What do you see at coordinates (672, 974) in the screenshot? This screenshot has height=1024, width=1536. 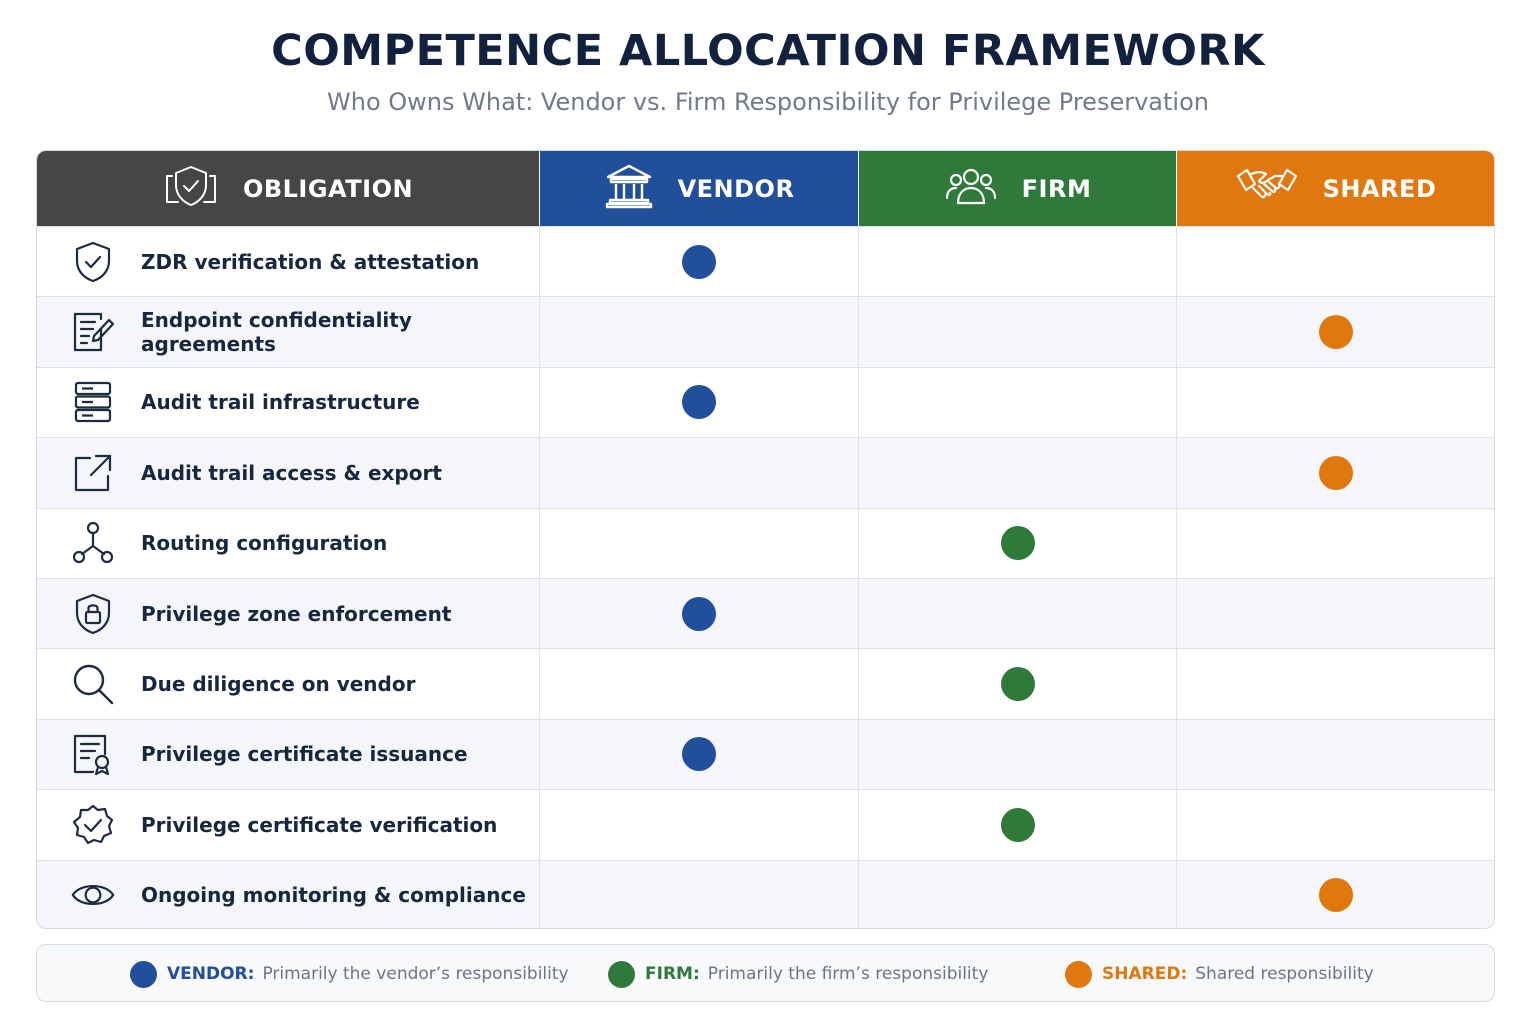 I see `legend-key-firm: FIRM:` at bounding box center [672, 974].